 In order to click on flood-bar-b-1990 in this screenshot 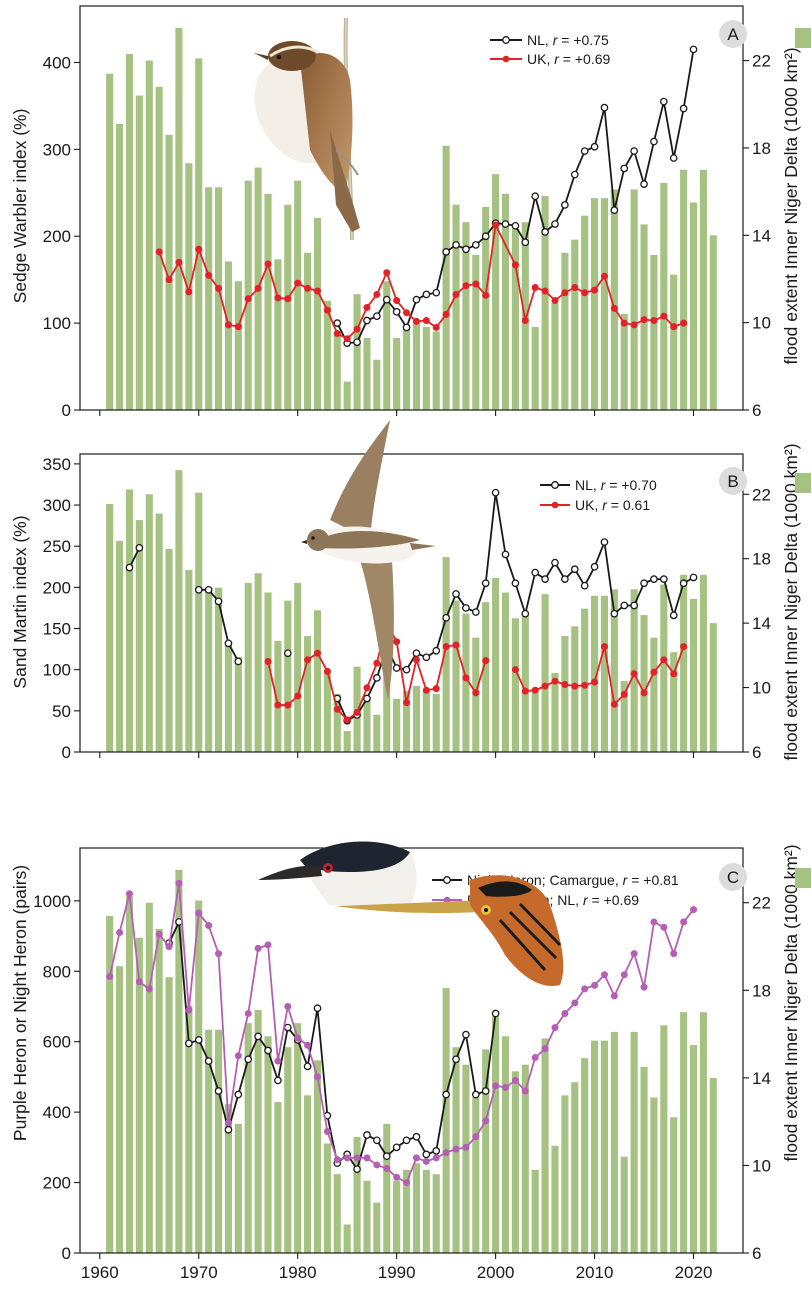, I will do `click(396, 725)`.